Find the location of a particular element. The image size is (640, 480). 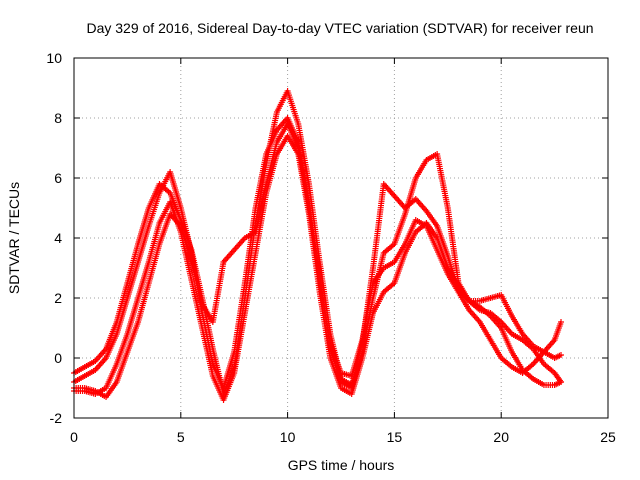

x-tick-label: 5 is located at coordinates (181, 437).